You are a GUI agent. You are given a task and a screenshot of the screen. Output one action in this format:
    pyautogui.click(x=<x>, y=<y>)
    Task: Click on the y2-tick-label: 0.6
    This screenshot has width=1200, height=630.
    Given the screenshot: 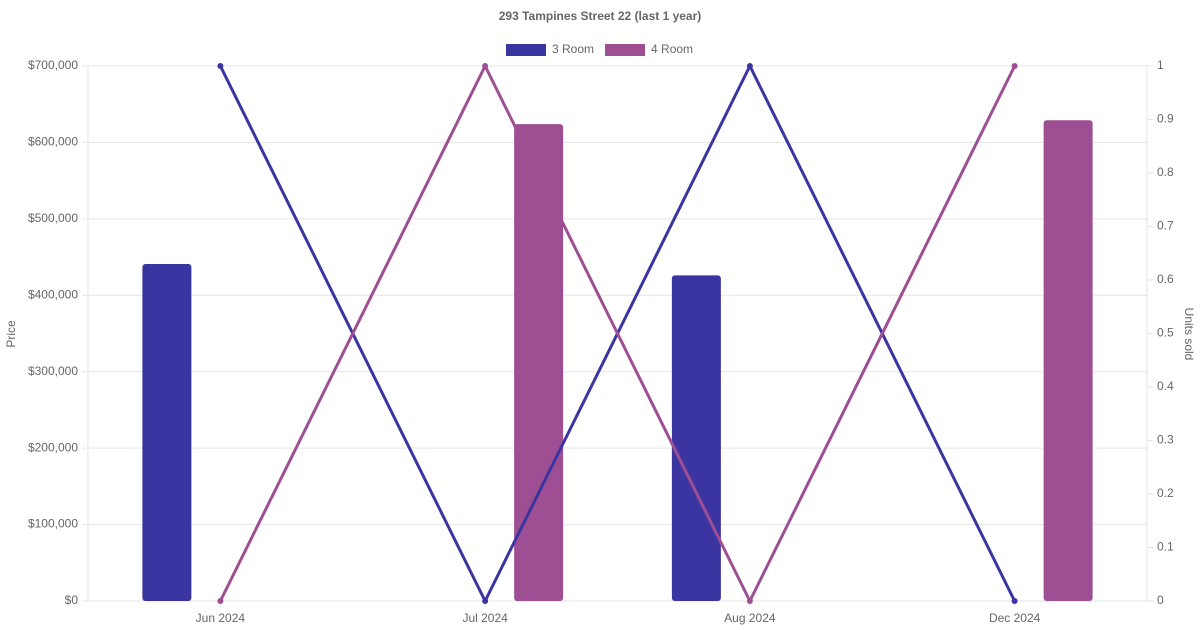 What is the action you would take?
    pyautogui.click(x=1165, y=279)
    